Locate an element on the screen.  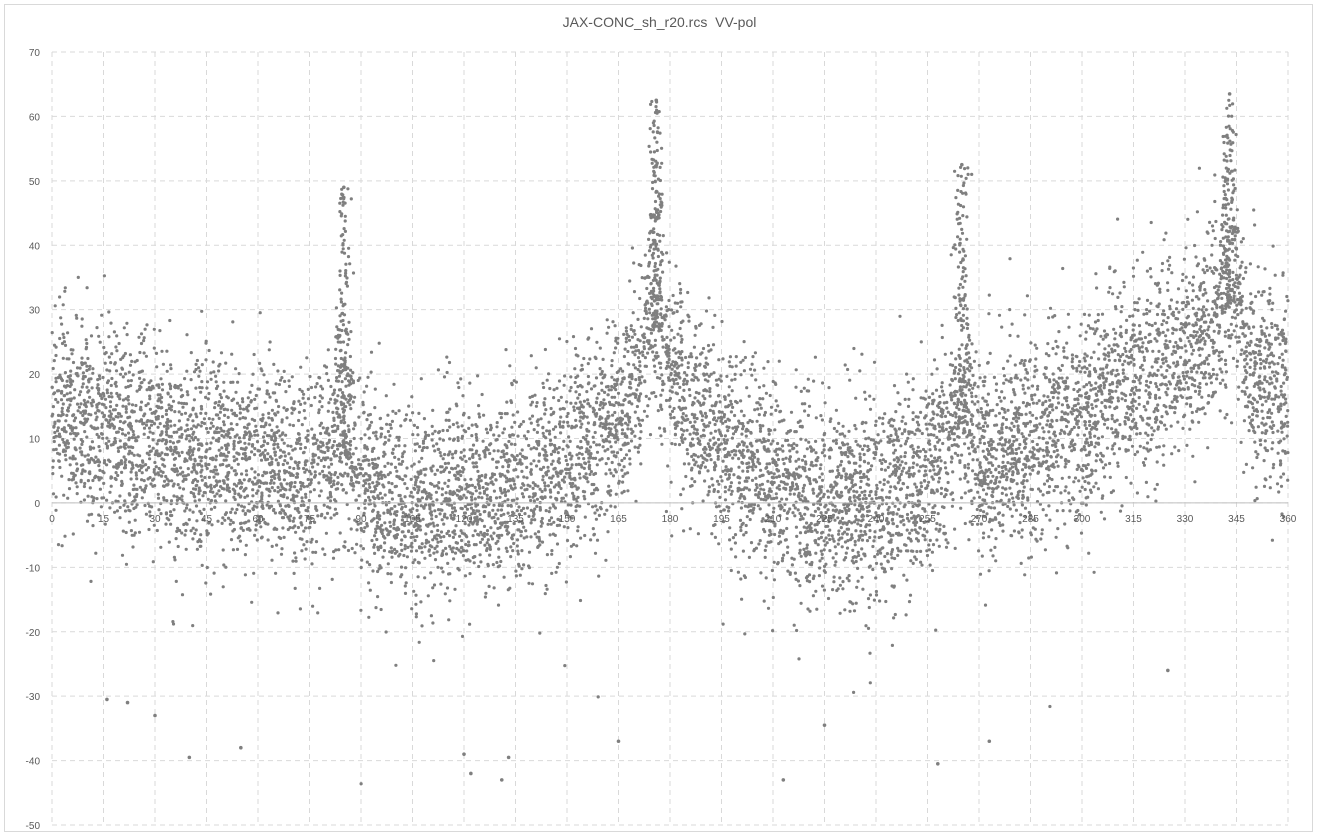
x-tick-label: 270 is located at coordinates (979, 519).